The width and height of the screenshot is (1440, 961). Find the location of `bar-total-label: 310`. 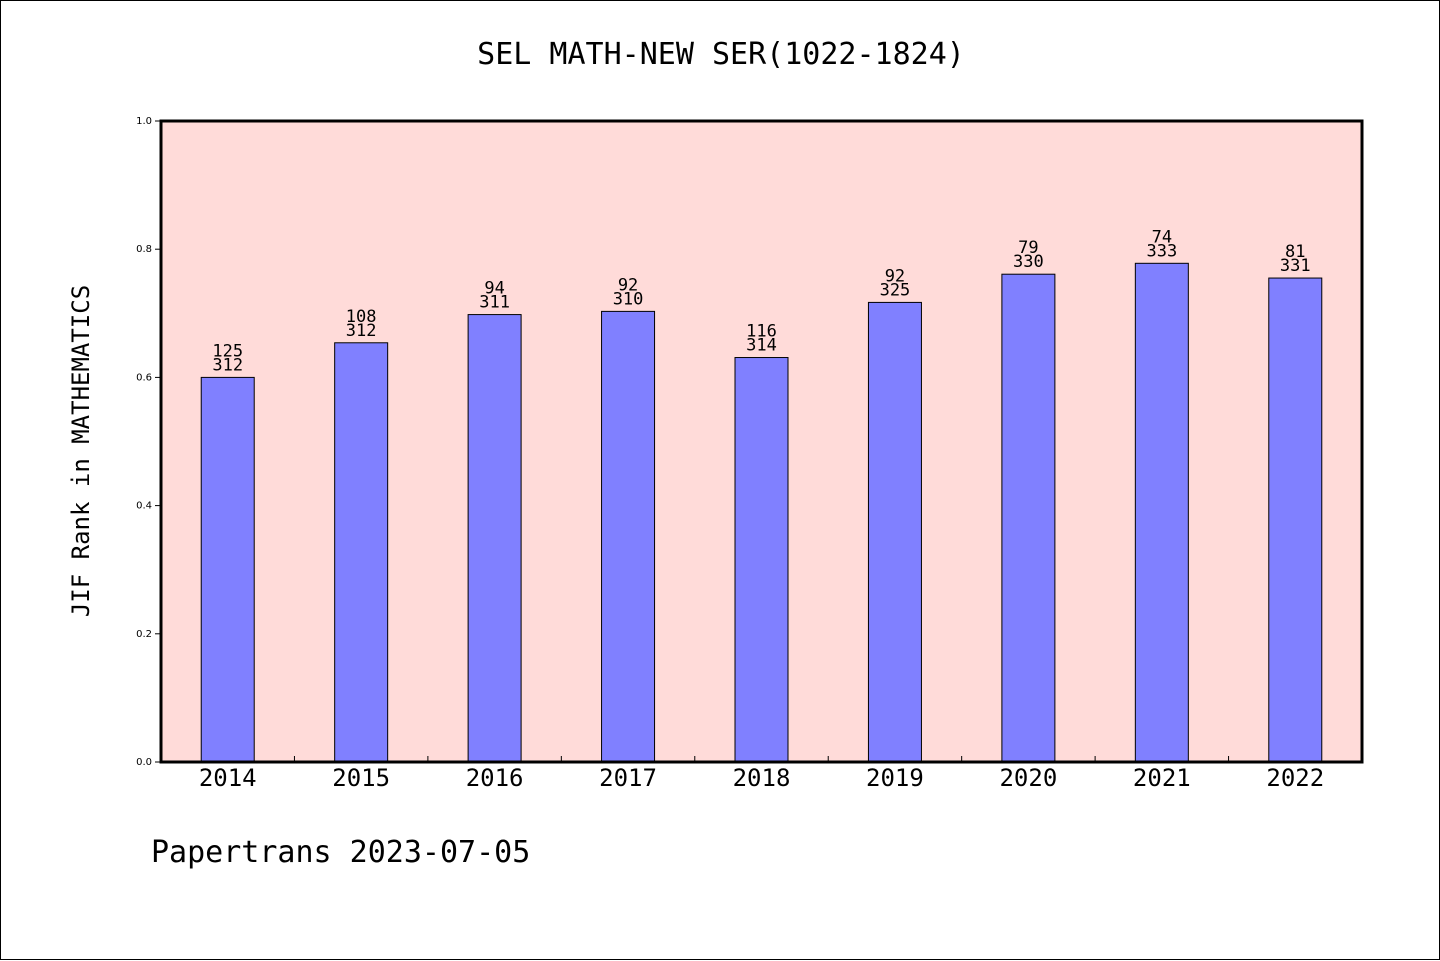

bar-total-label: 310 is located at coordinates (628, 299).